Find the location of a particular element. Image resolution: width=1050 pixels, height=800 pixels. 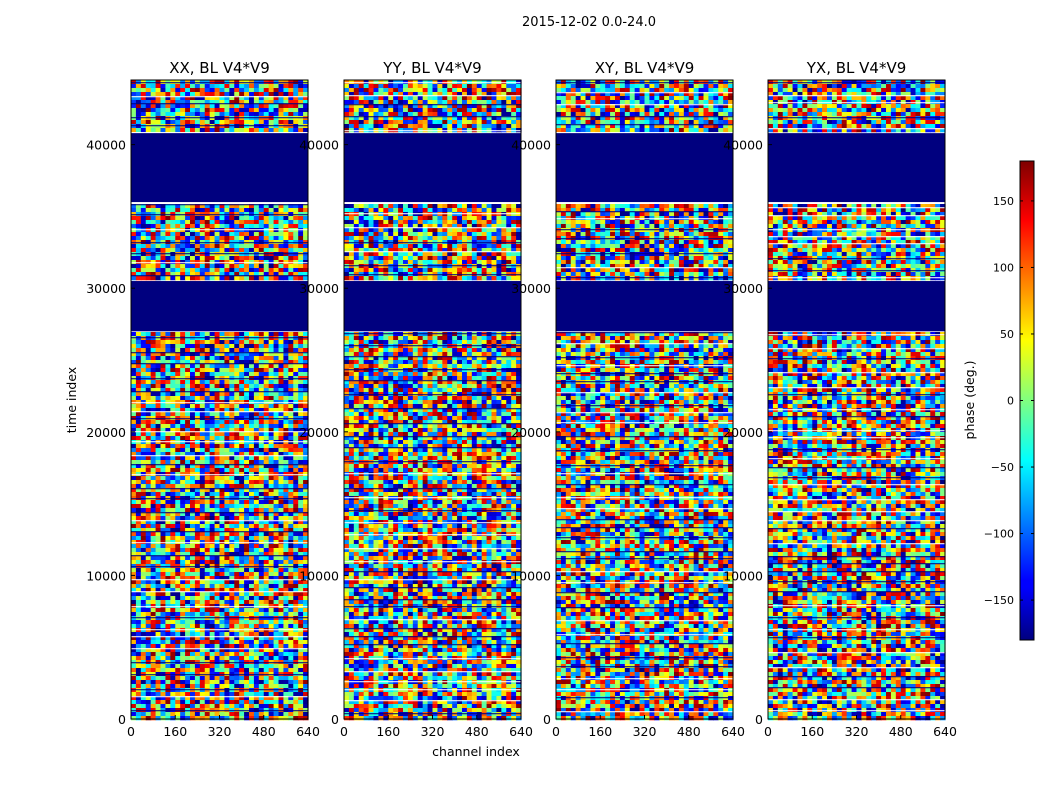

x-axis-label: channel index is located at coordinates (476, 751).